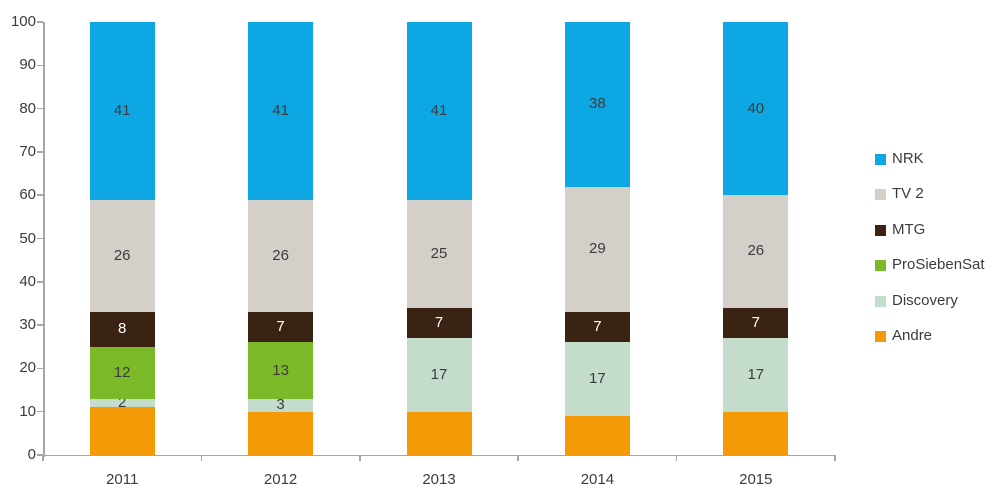 The width and height of the screenshot is (1000, 502). Describe the element at coordinates (909, 229) in the screenshot. I see `legend-label: MTG` at that location.